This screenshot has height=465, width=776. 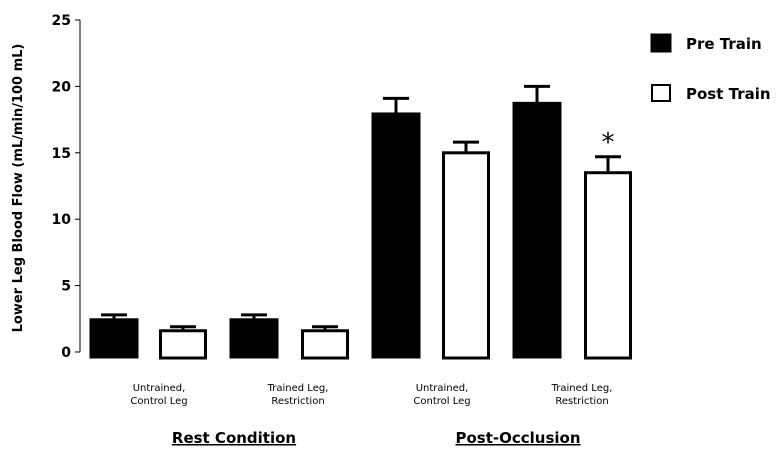 What do you see at coordinates (710, 68) in the screenshot?
I see `legend: Pre Train Post Train` at bounding box center [710, 68].